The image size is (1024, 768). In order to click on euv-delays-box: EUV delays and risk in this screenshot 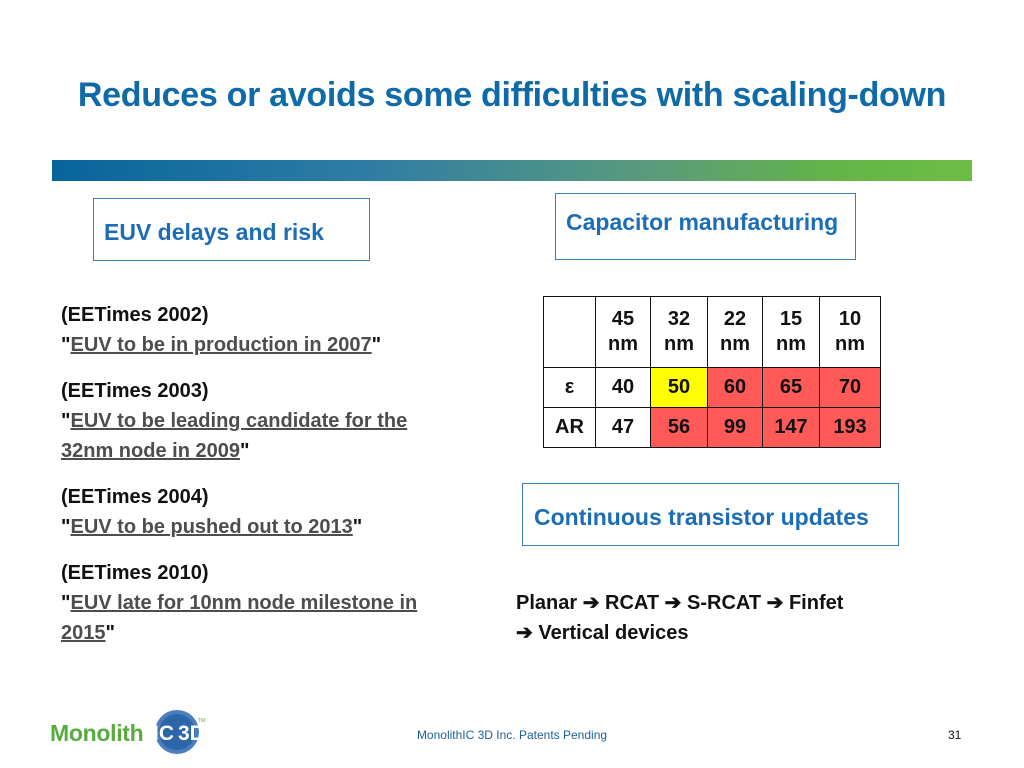, I will do `click(231, 229)`.